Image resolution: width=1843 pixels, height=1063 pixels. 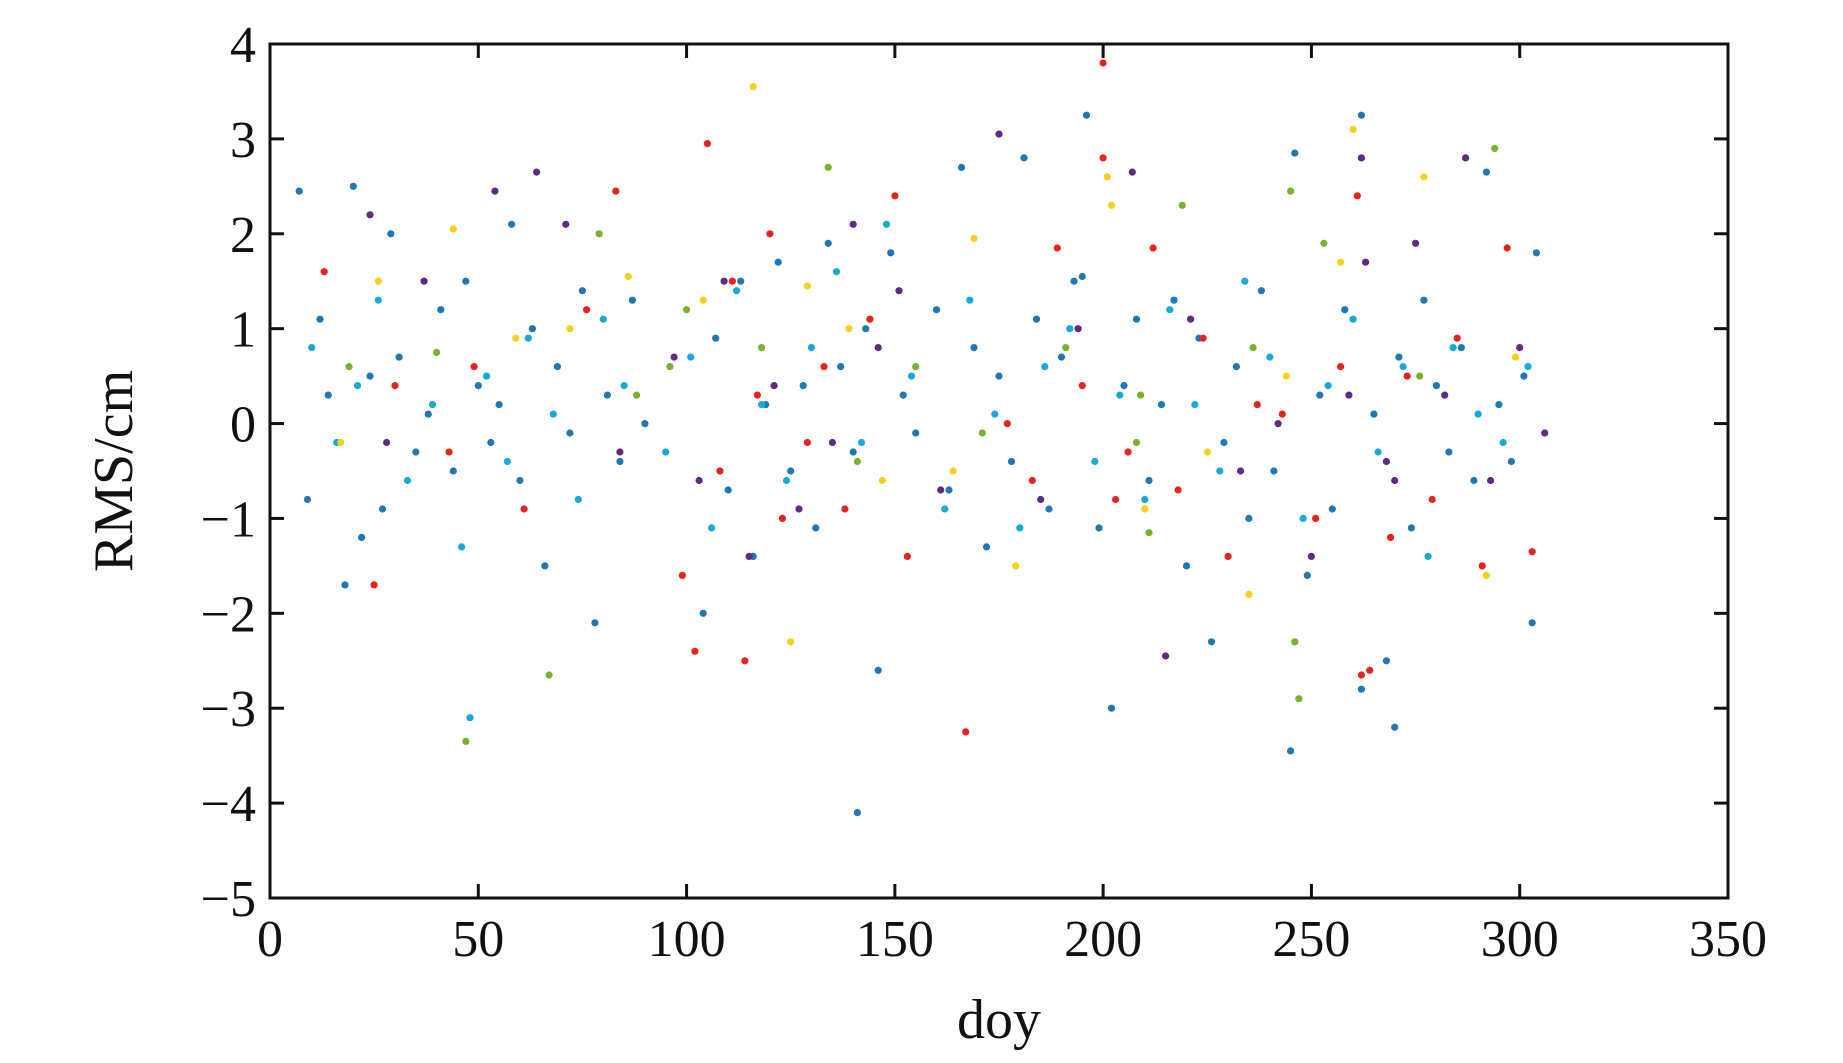 I want to click on x-tick-label: 250, so click(x=1311, y=939).